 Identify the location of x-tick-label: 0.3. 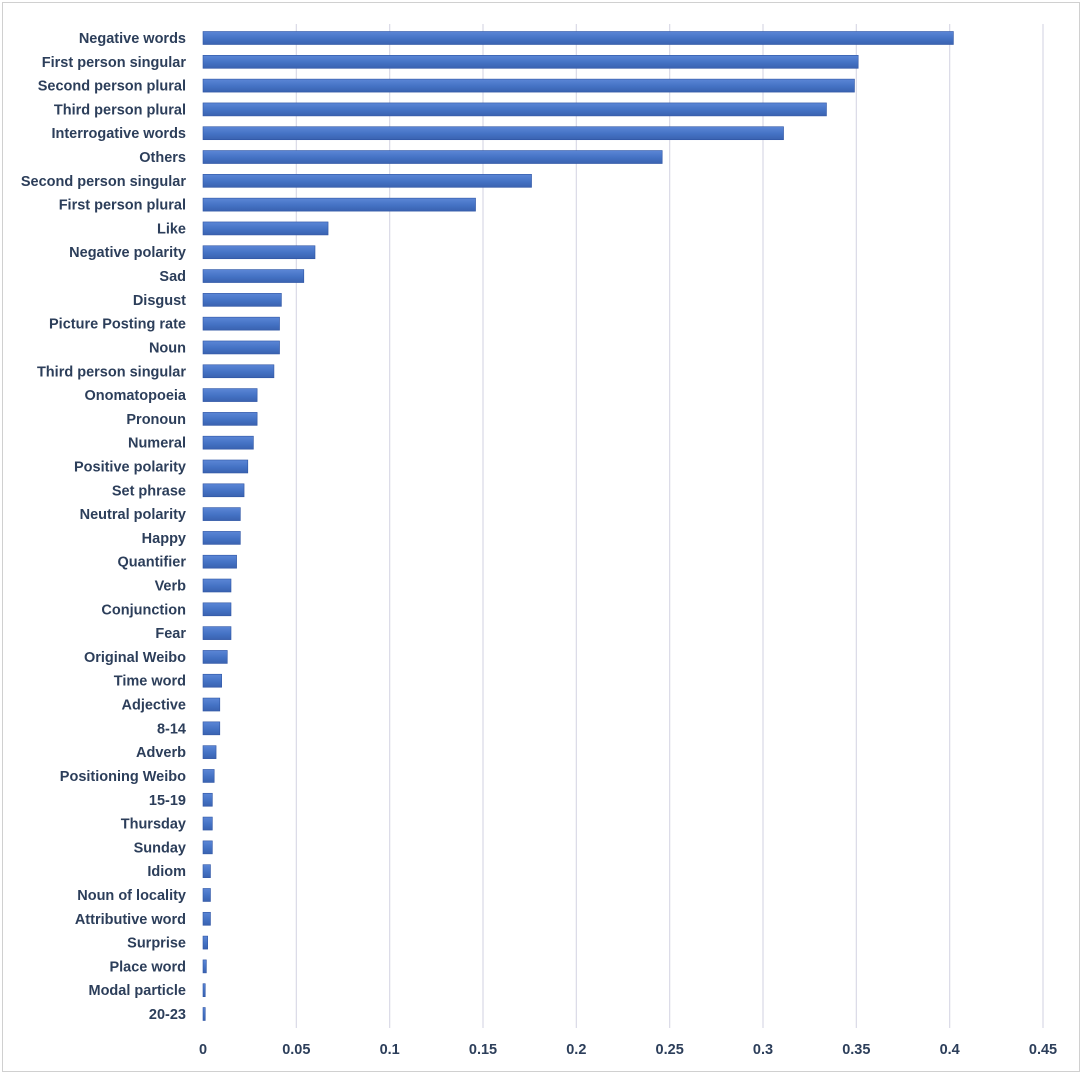
(763, 1050).